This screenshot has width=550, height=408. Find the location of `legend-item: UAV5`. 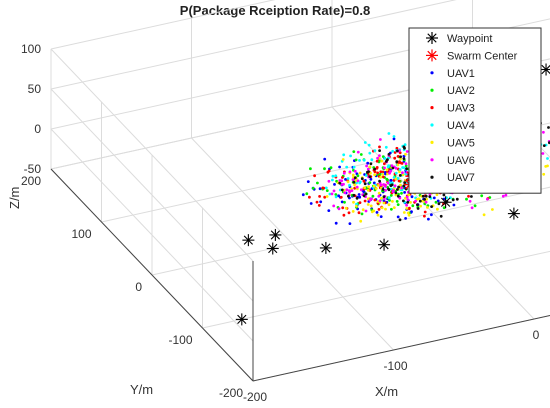

legend-item: UAV5 is located at coordinates (452, 143).